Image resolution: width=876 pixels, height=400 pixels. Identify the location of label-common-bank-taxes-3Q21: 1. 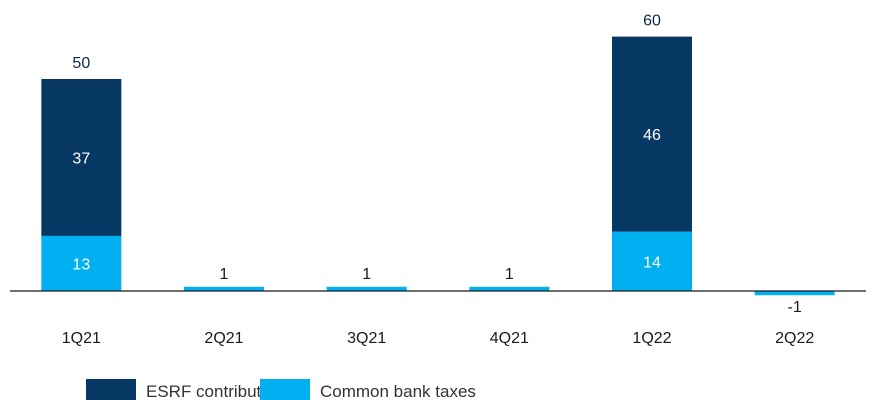
(366, 274).